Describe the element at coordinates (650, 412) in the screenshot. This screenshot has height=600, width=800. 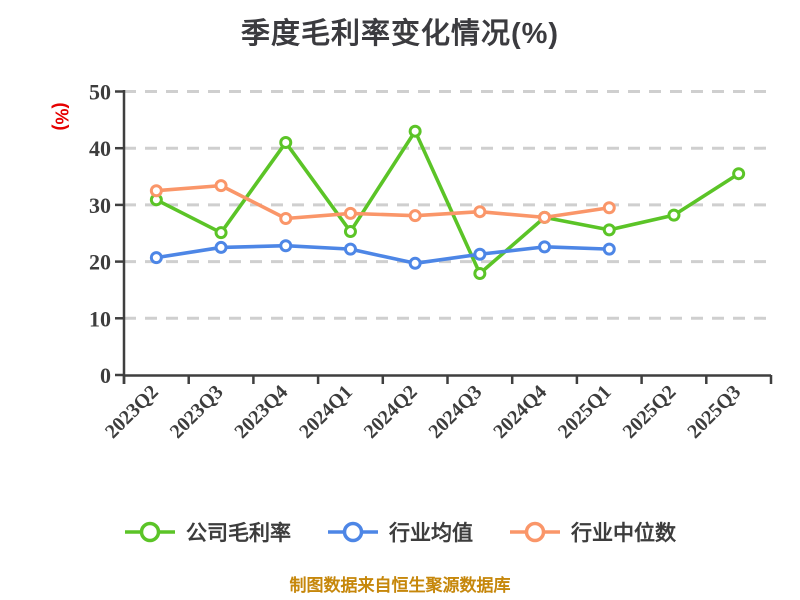
I see `x-tick-label: 2025Q2` at that location.